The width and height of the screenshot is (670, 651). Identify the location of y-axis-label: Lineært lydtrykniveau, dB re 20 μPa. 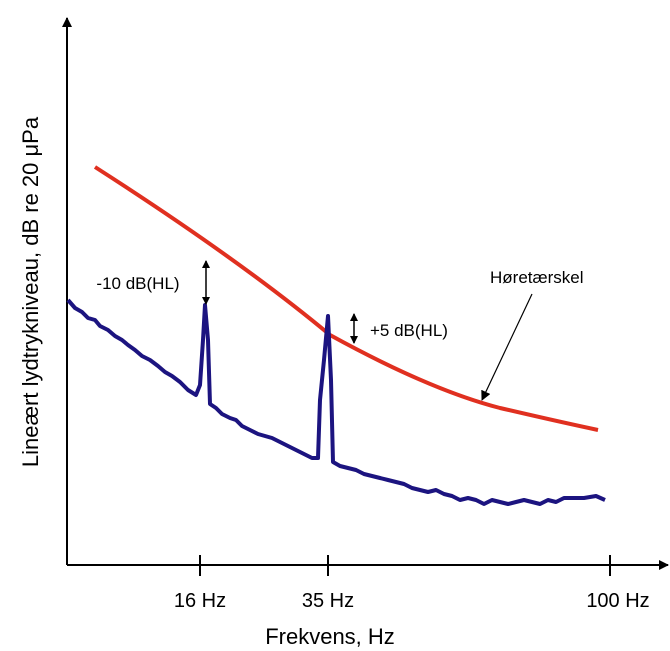
(30, 291).